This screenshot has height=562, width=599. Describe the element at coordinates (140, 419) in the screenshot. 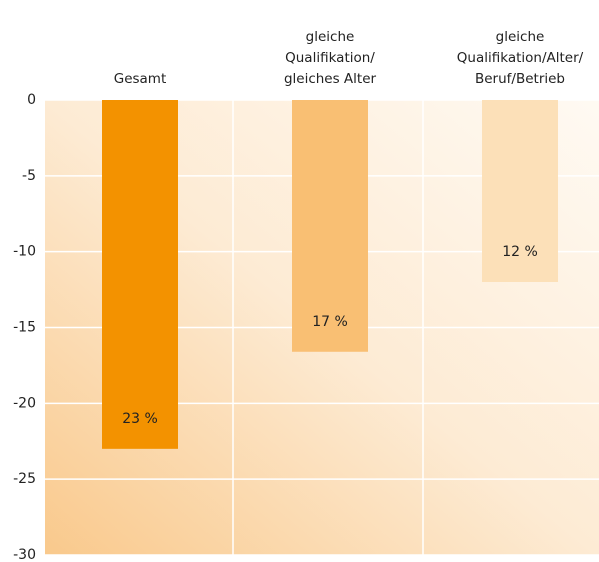

I see `value-label: 23 %` at that location.